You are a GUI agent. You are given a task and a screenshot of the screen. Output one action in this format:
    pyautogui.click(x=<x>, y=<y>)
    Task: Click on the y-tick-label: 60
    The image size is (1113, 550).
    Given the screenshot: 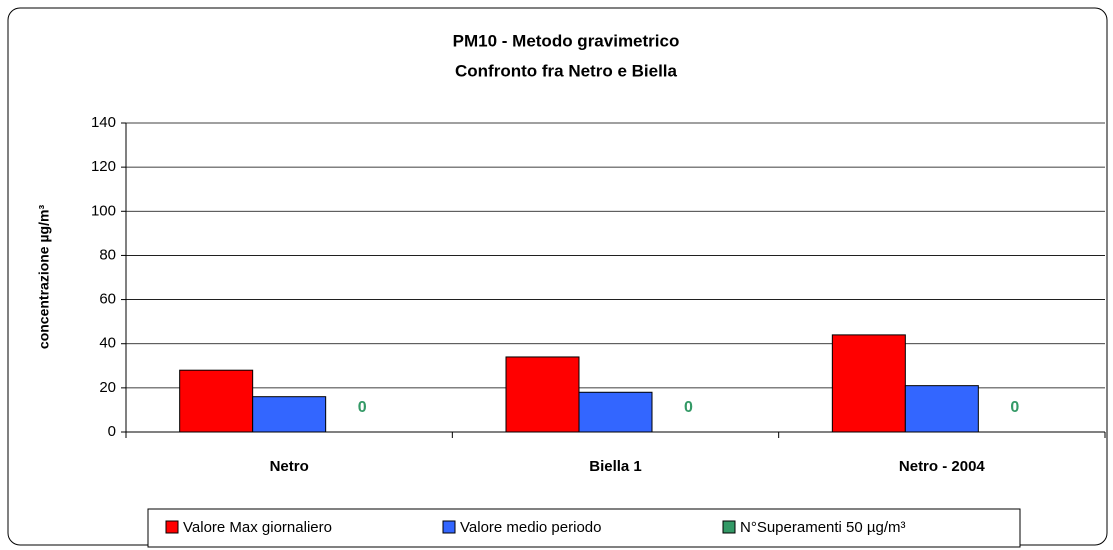 What is the action you would take?
    pyautogui.click(x=107, y=299)
    